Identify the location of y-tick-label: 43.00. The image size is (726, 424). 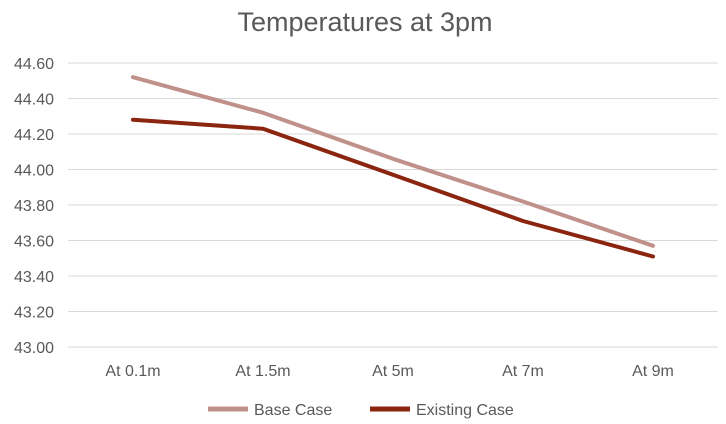
(34, 348).